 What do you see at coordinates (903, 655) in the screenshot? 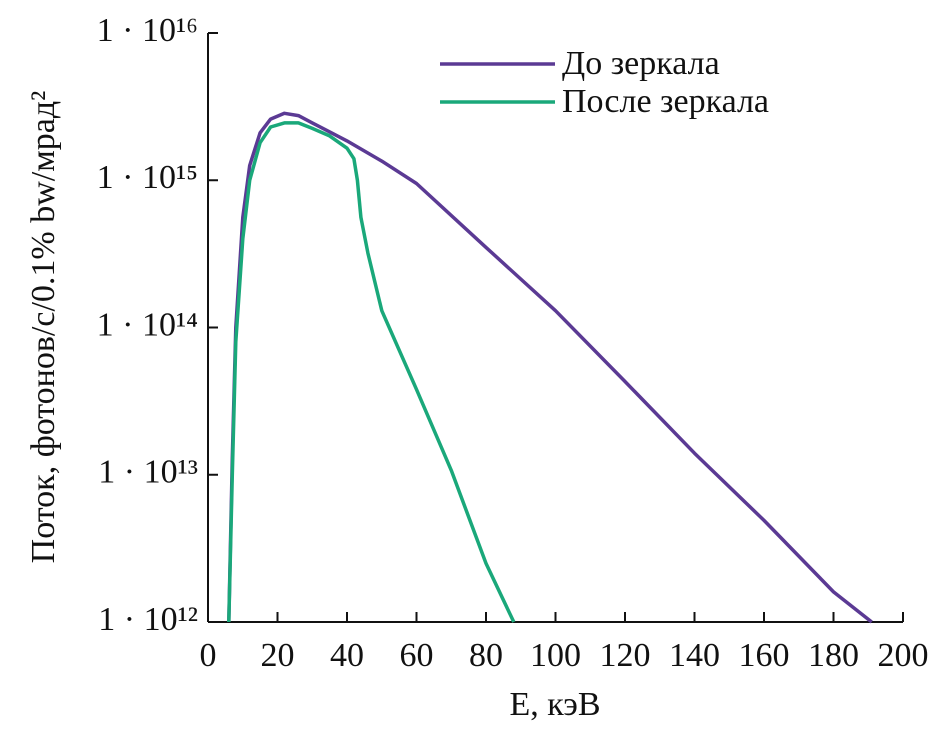
I see `x-tick-label: 200` at bounding box center [903, 655].